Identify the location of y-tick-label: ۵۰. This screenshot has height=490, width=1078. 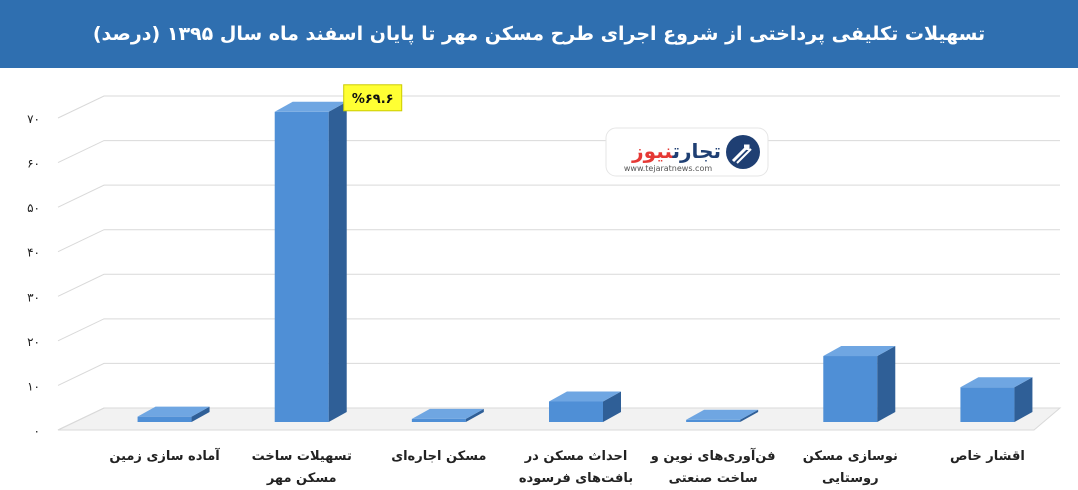
(33, 208).